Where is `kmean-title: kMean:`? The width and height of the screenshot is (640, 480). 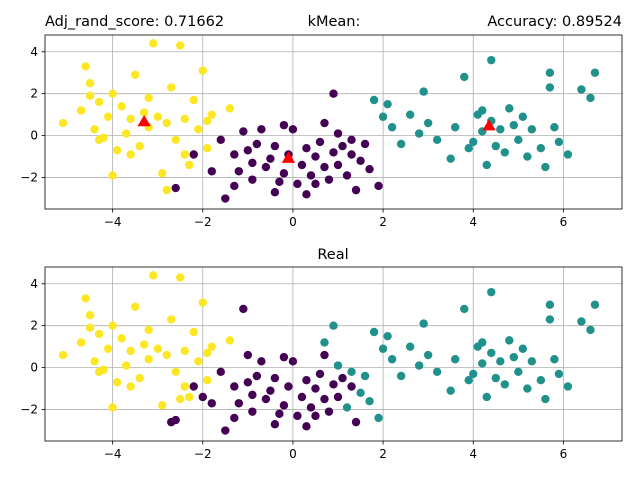
kmean-title: kMean: is located at coordinates (334, 22).